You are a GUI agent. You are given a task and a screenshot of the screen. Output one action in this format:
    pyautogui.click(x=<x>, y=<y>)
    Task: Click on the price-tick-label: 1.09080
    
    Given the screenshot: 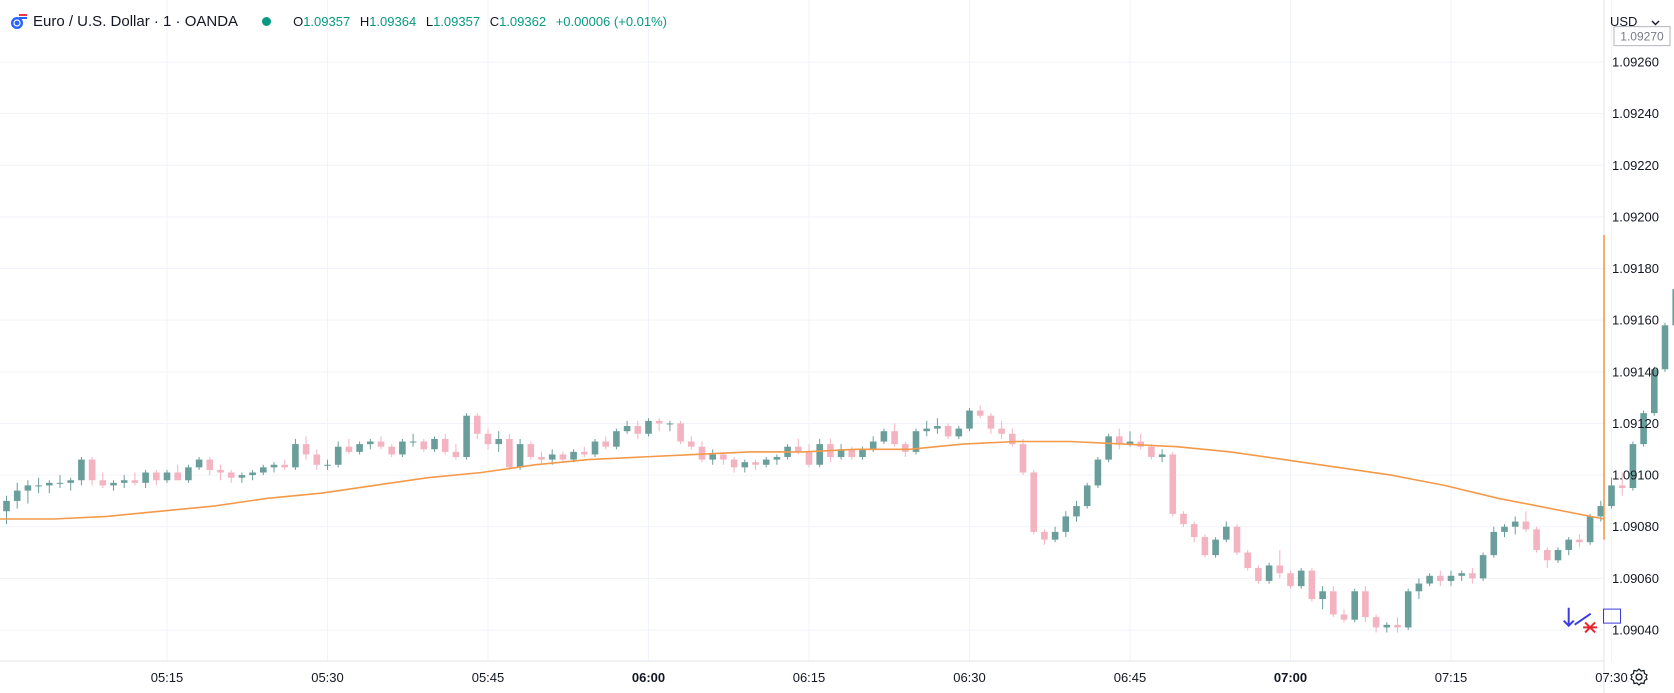 What is the action you would take?
    pyautogui.click(x=1635, y=526)
    